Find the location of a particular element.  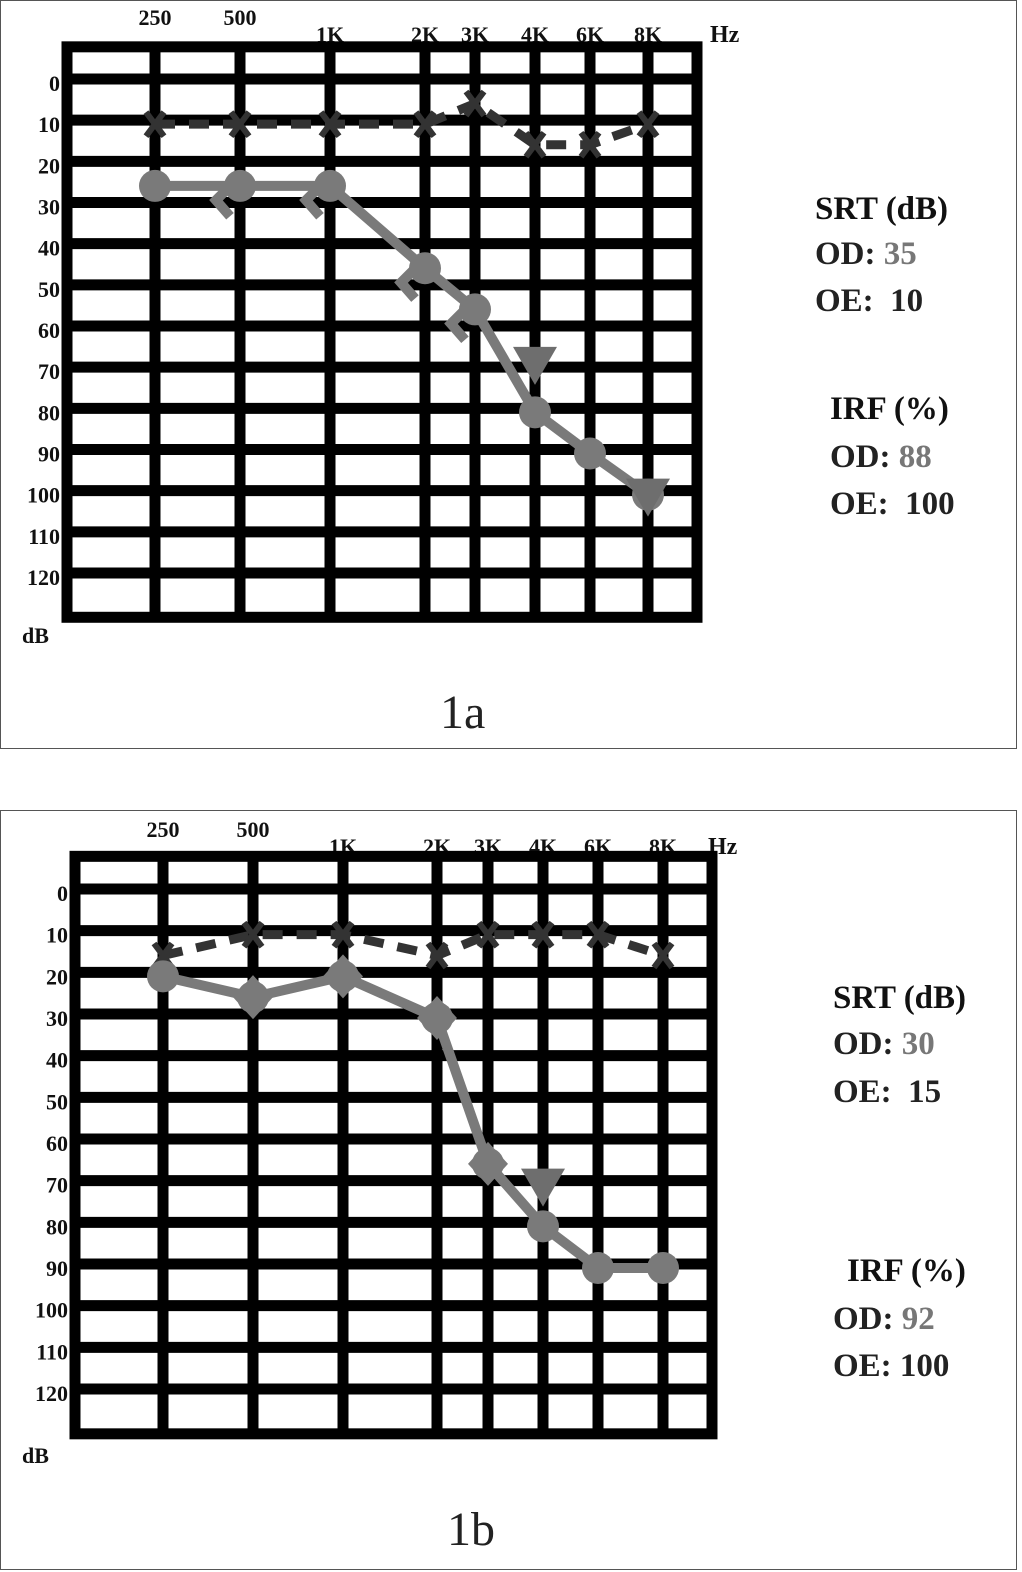

panel-label-1b: 1b is located at coordinates (471, 1529).